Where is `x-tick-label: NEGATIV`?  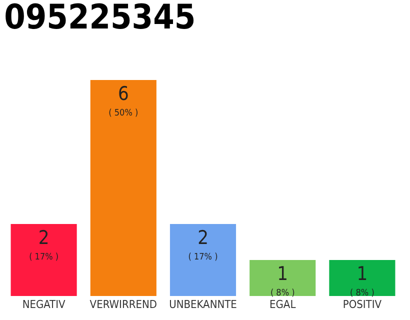
x-tick-label: NEGATIV is located at coordinates (44, 304).